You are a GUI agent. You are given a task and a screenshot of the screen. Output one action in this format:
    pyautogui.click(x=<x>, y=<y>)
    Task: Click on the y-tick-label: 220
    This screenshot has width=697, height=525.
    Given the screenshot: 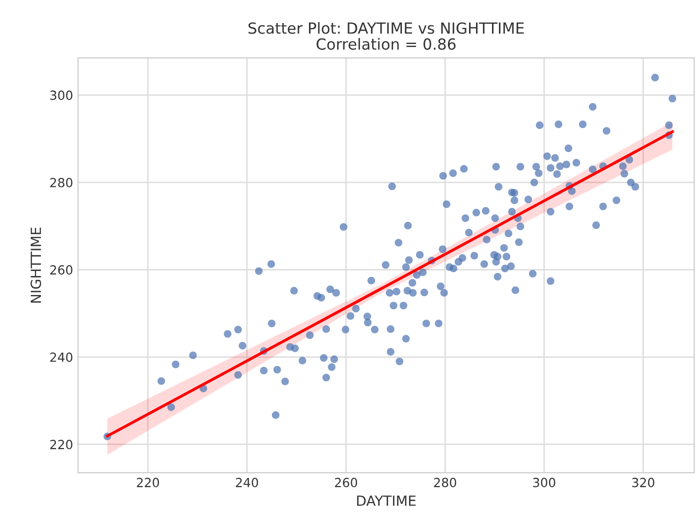 What is the action you would take?
    pyautogui.click(x=61, y=445)
    